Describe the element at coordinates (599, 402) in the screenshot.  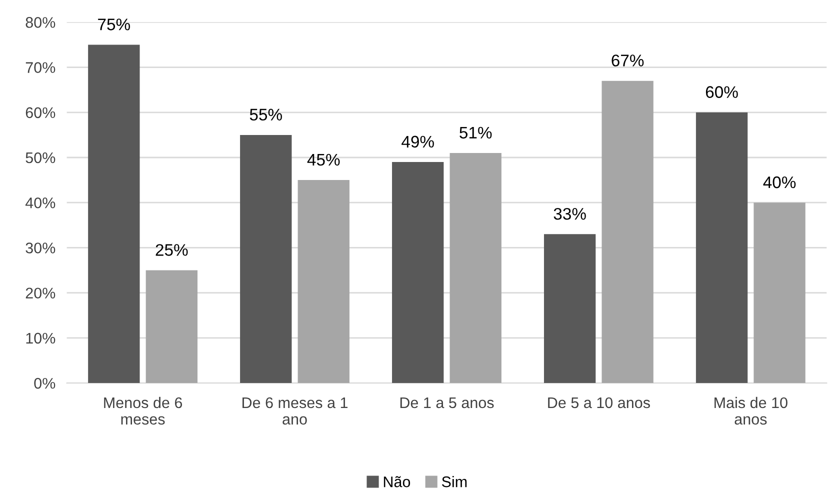
I see `x-tick-label: De 5 a 10 anos` at that location.